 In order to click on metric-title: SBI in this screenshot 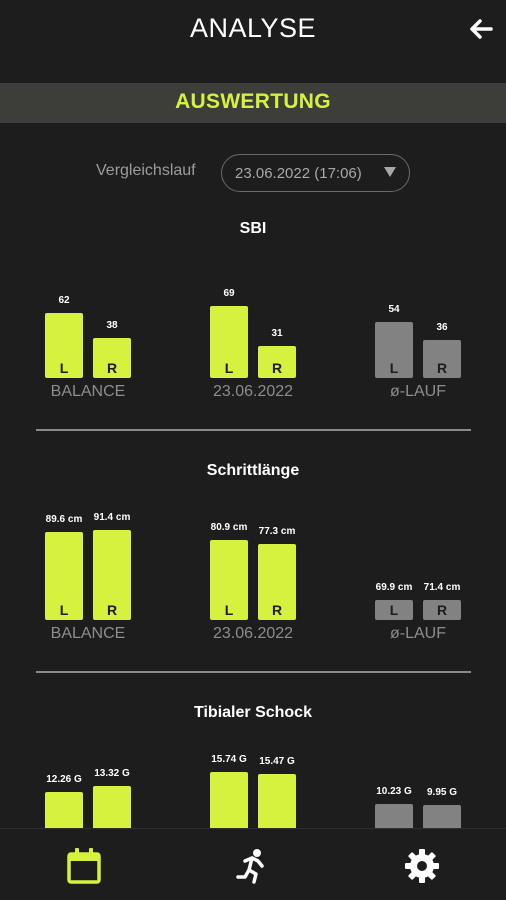, I will do `click(253, 228)`.